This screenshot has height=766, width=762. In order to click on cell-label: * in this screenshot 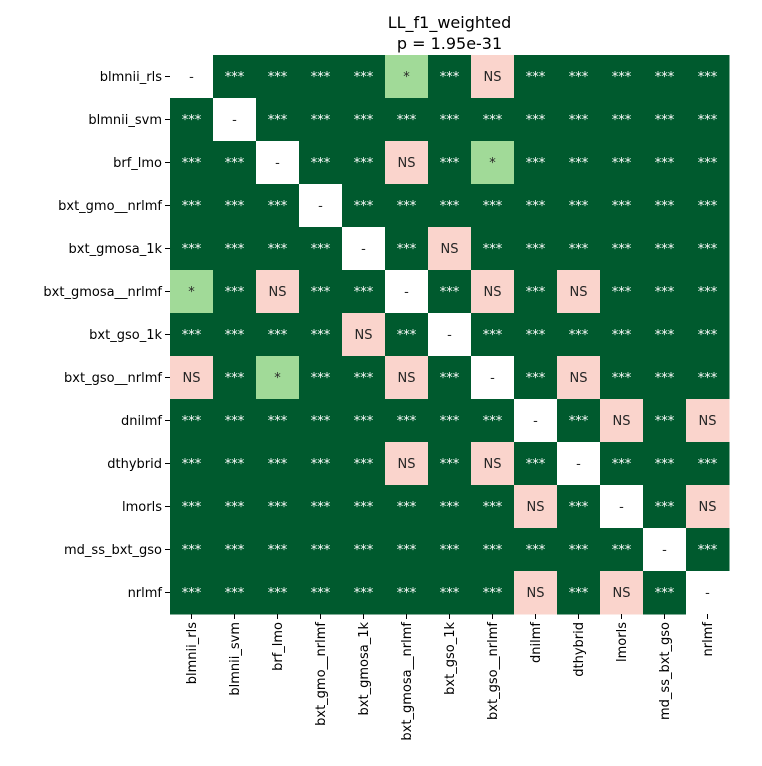, I will do `click(191, 292)`.